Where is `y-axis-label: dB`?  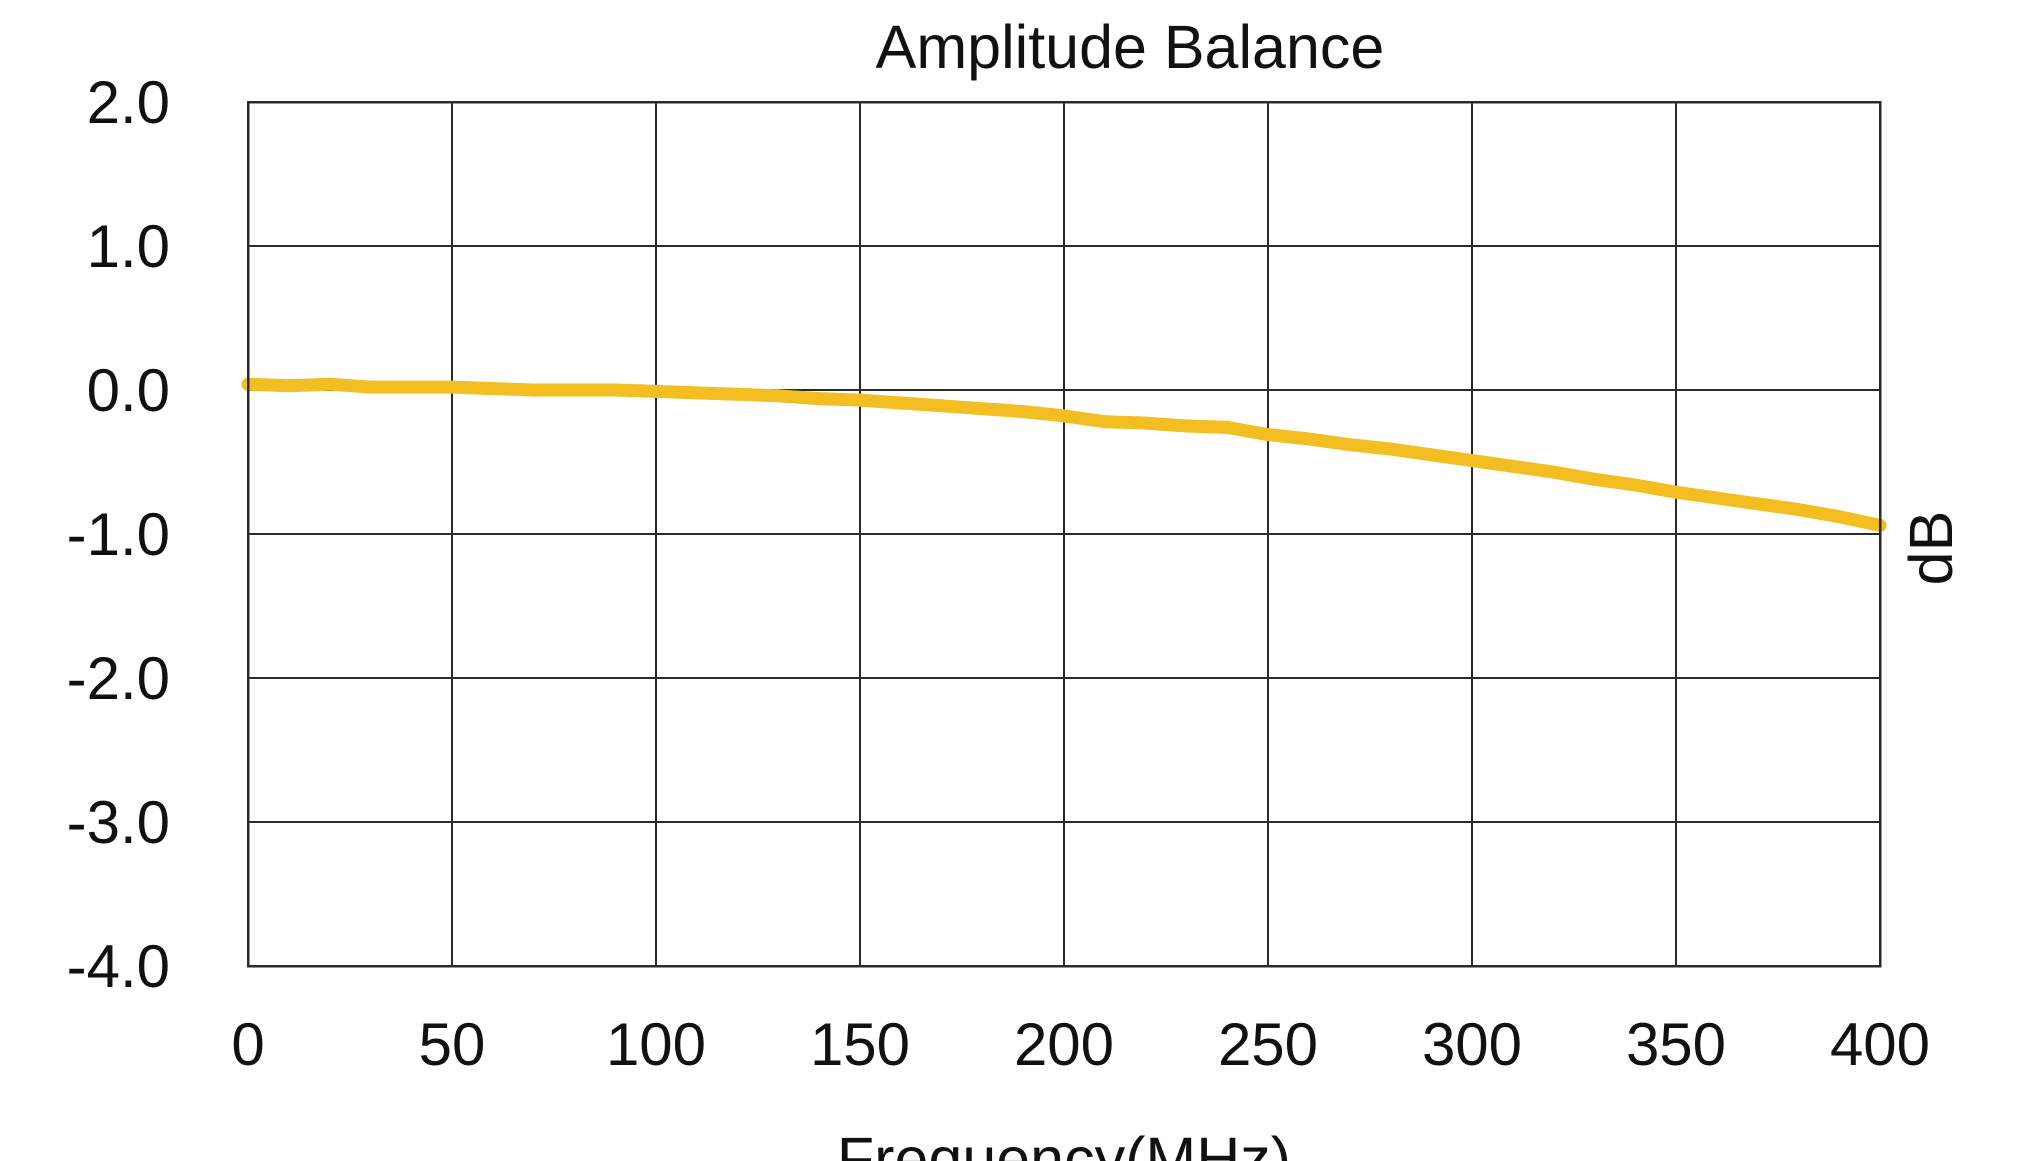
y-axis-label: dB is located at coordinates (1931, 548).